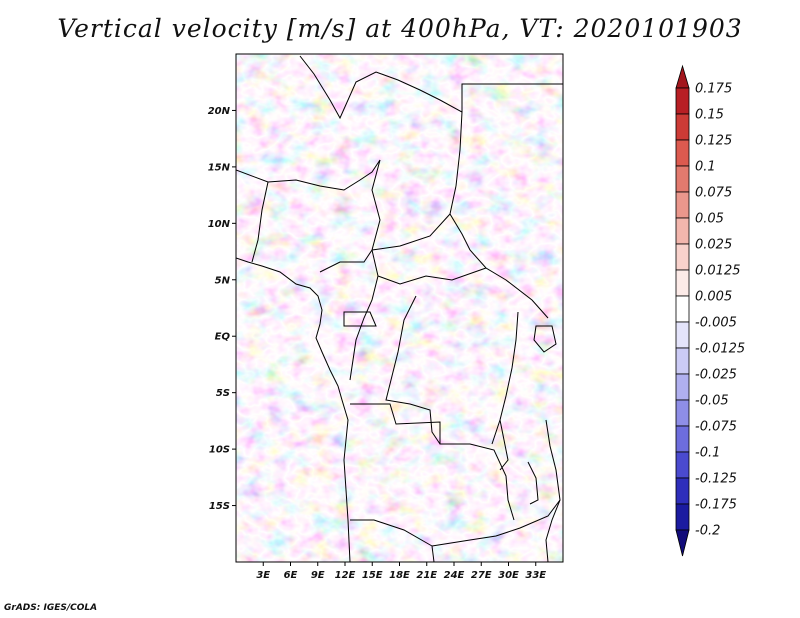 The width and height of the screenshot is (800, 618). I want to click on lon-tick-label: 18E, so click(399, 575).